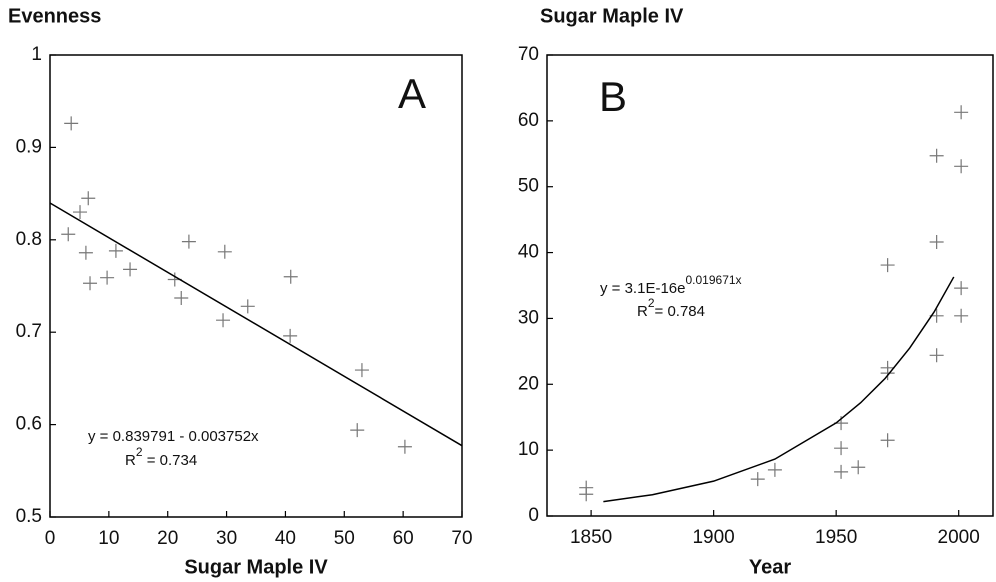 This screenshot has width=996, height=582. I want to click on x-tick-label: 0, so click(50, 538).